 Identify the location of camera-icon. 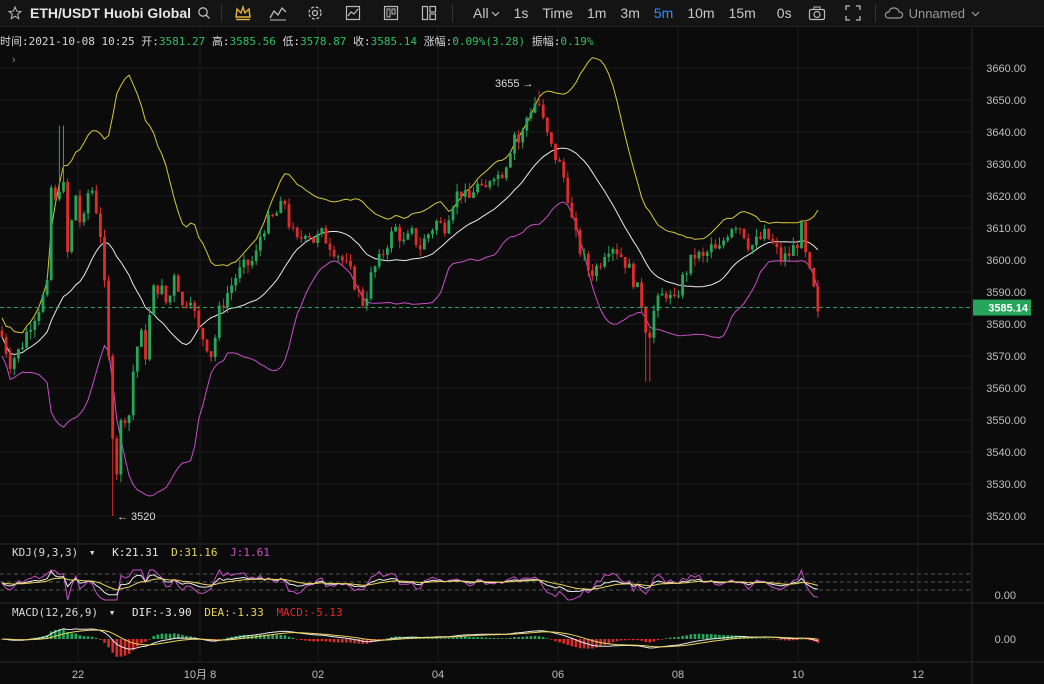
(817, 13).